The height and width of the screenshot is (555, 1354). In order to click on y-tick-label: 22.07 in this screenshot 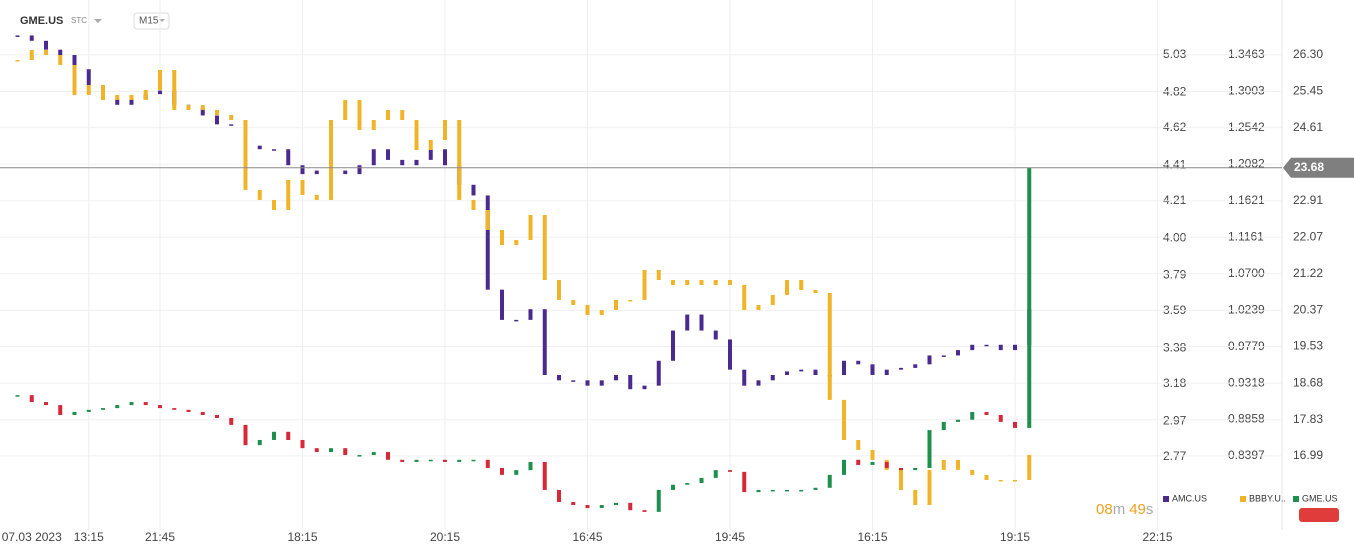, I will do `click(1308, 236)`.